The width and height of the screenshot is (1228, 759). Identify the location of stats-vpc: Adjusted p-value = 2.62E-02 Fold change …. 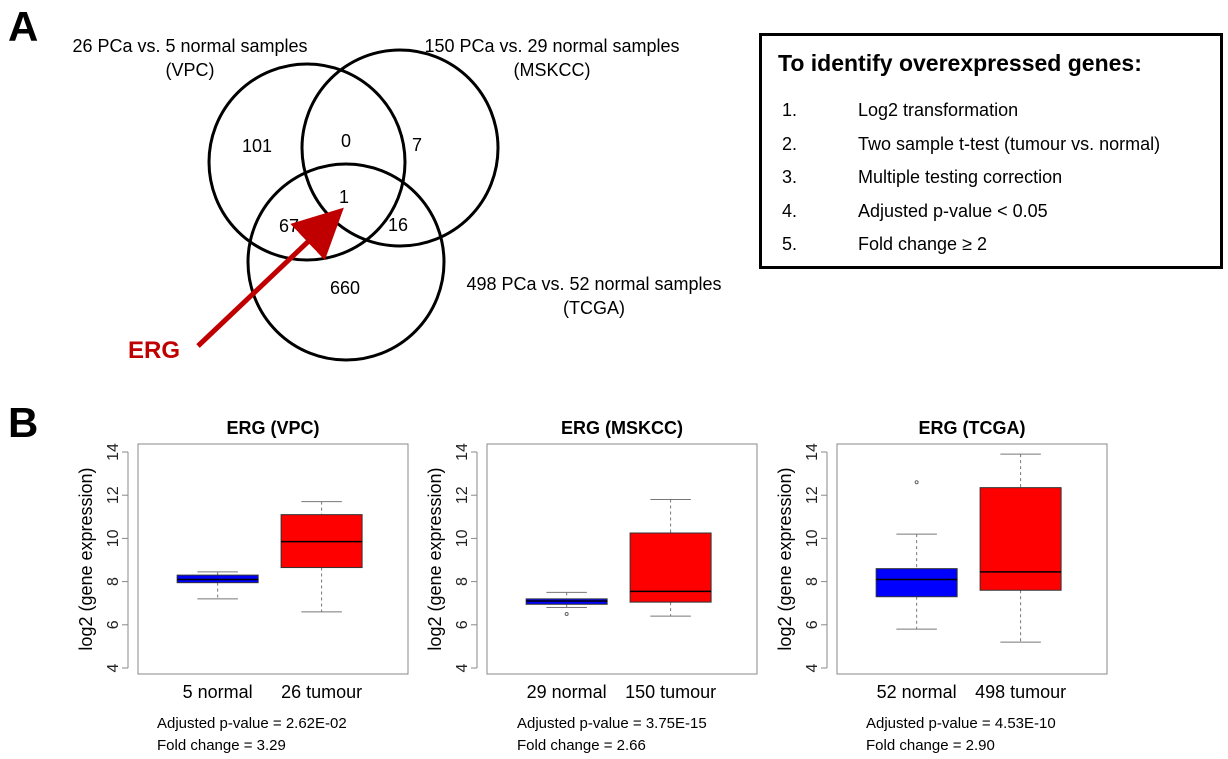
(252, 735).